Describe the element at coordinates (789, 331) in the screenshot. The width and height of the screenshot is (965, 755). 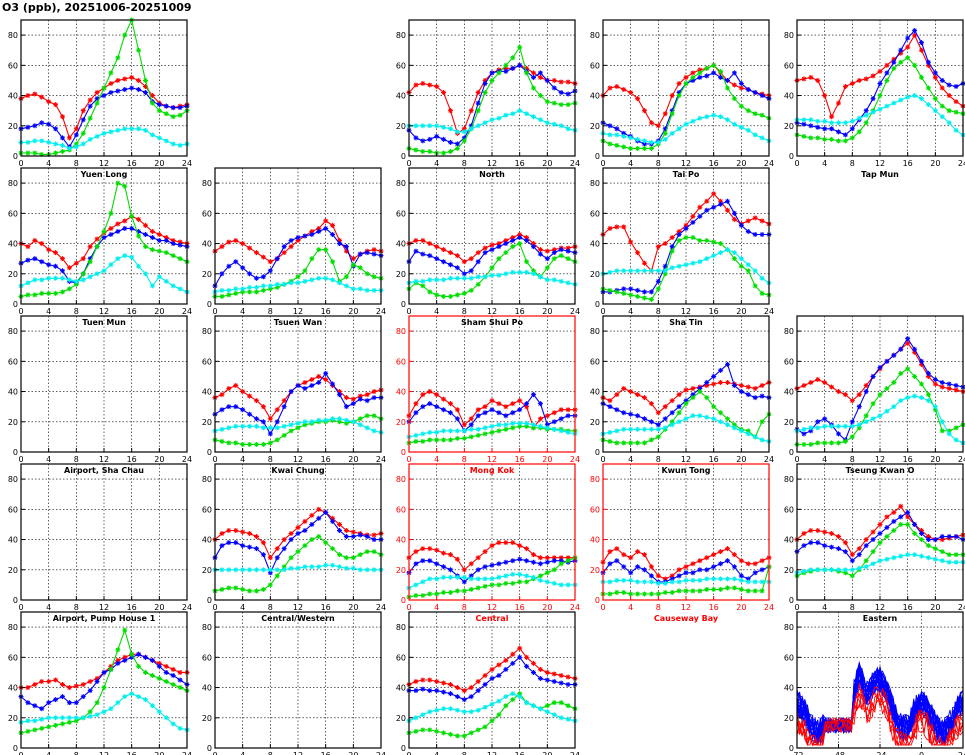
I see `y-tick-label: 80` at that location.